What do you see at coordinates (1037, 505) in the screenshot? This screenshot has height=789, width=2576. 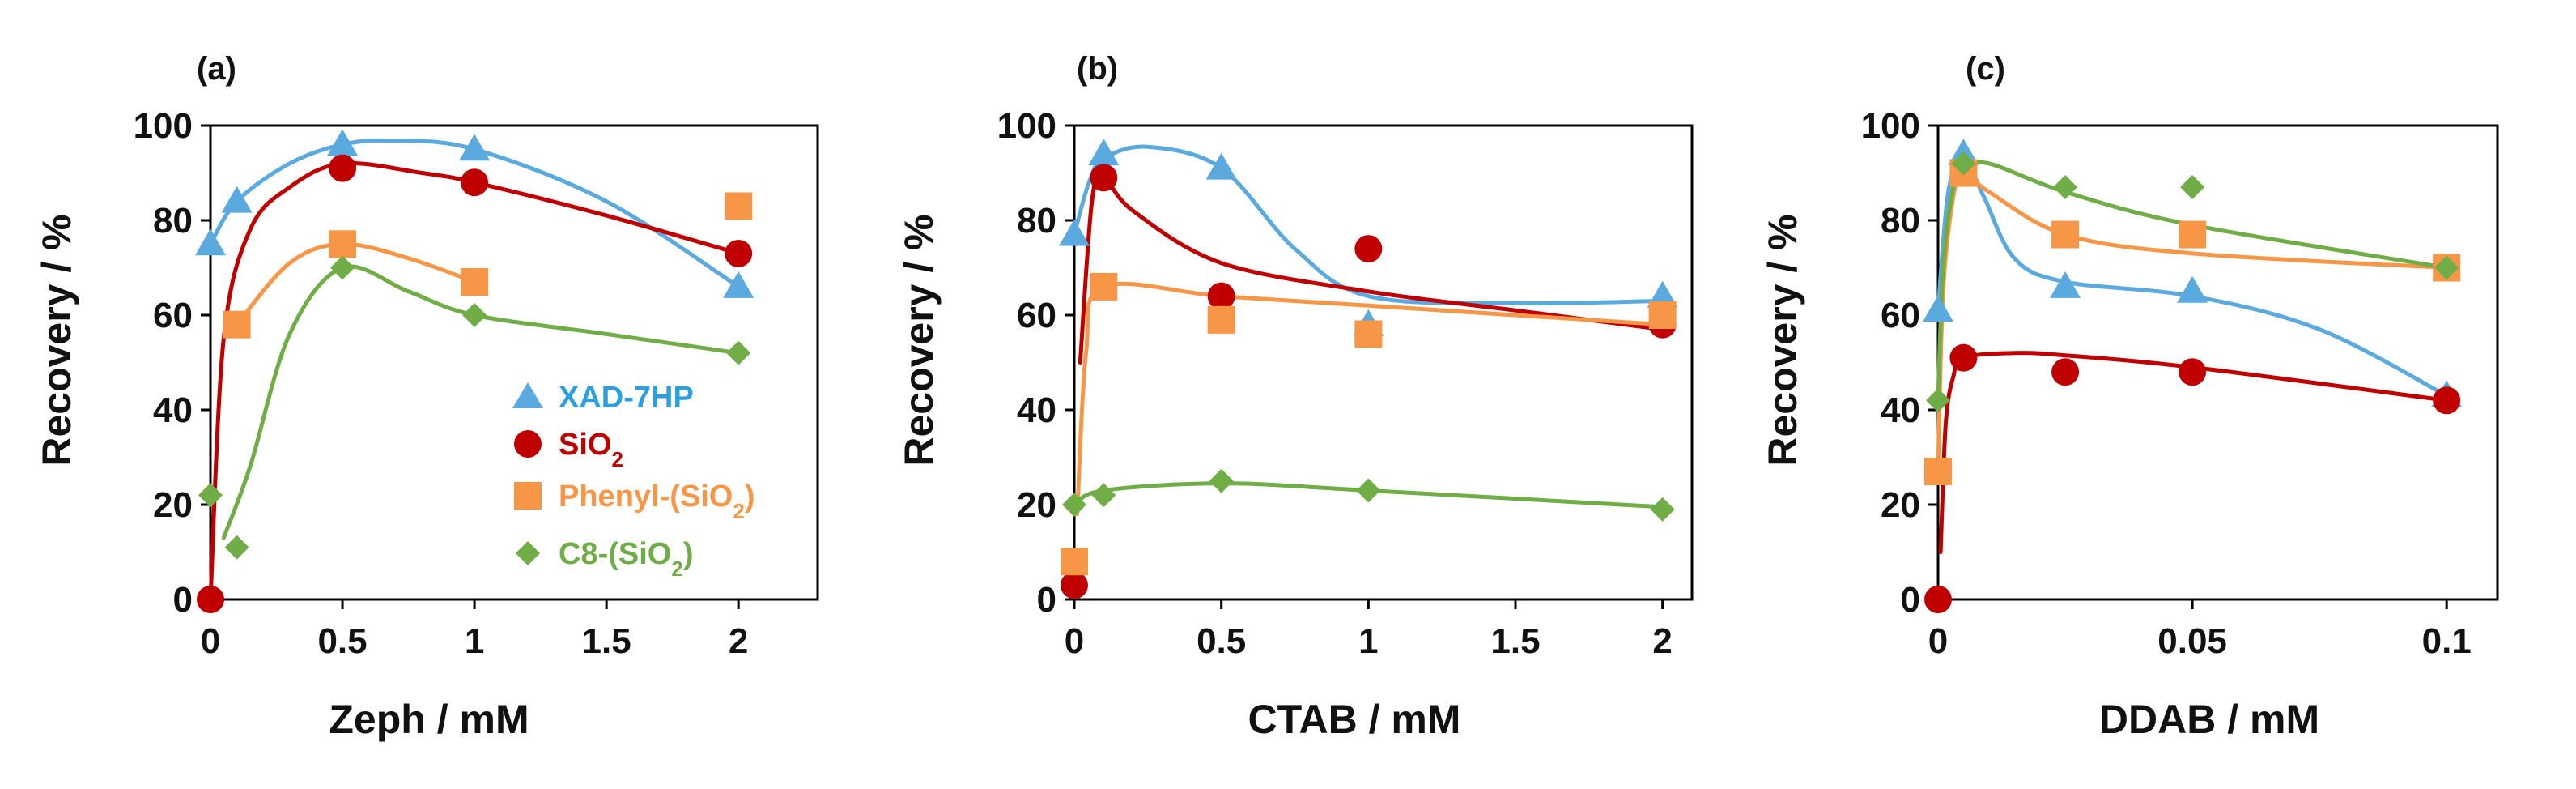 I see `y-tick-label: 20` at bounding box center [1037, 505].